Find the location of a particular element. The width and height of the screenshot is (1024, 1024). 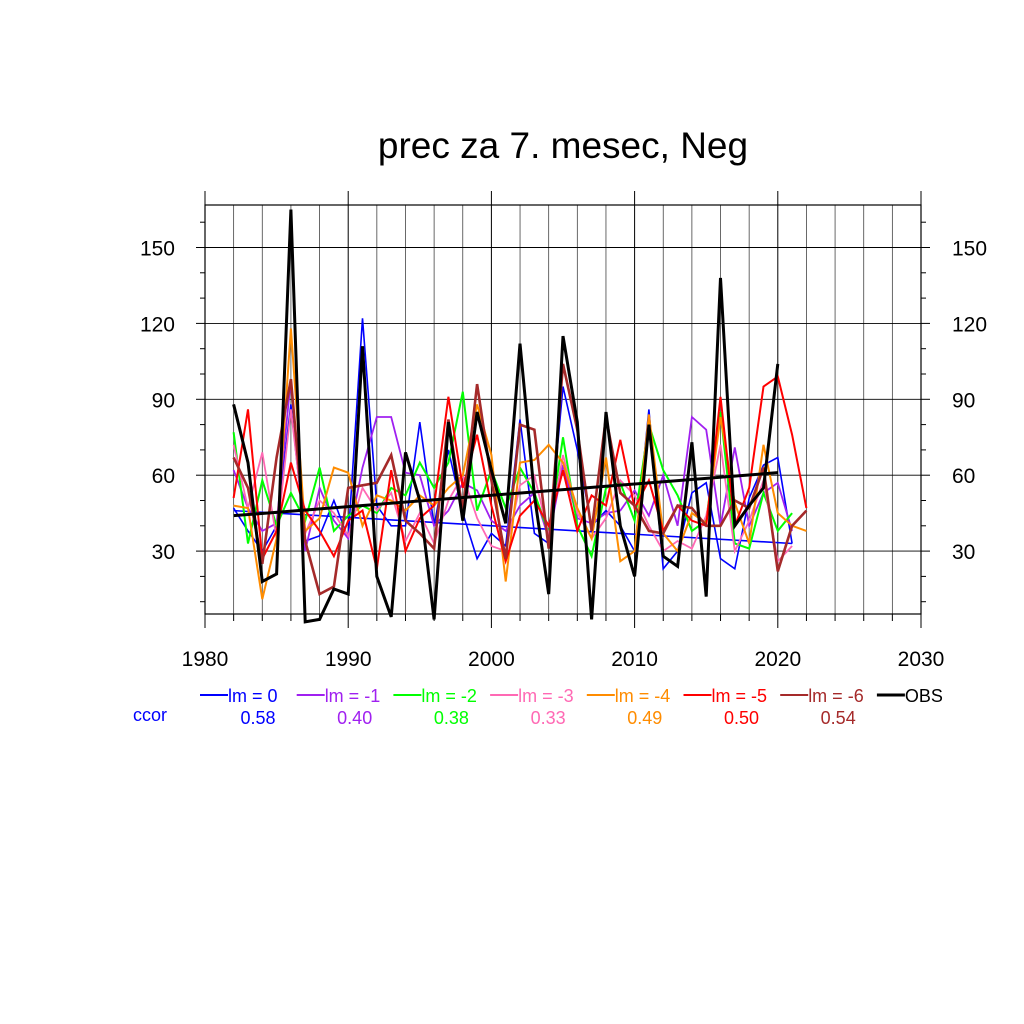

x-tick-label: 2030 is located at coordinates (921, 659).